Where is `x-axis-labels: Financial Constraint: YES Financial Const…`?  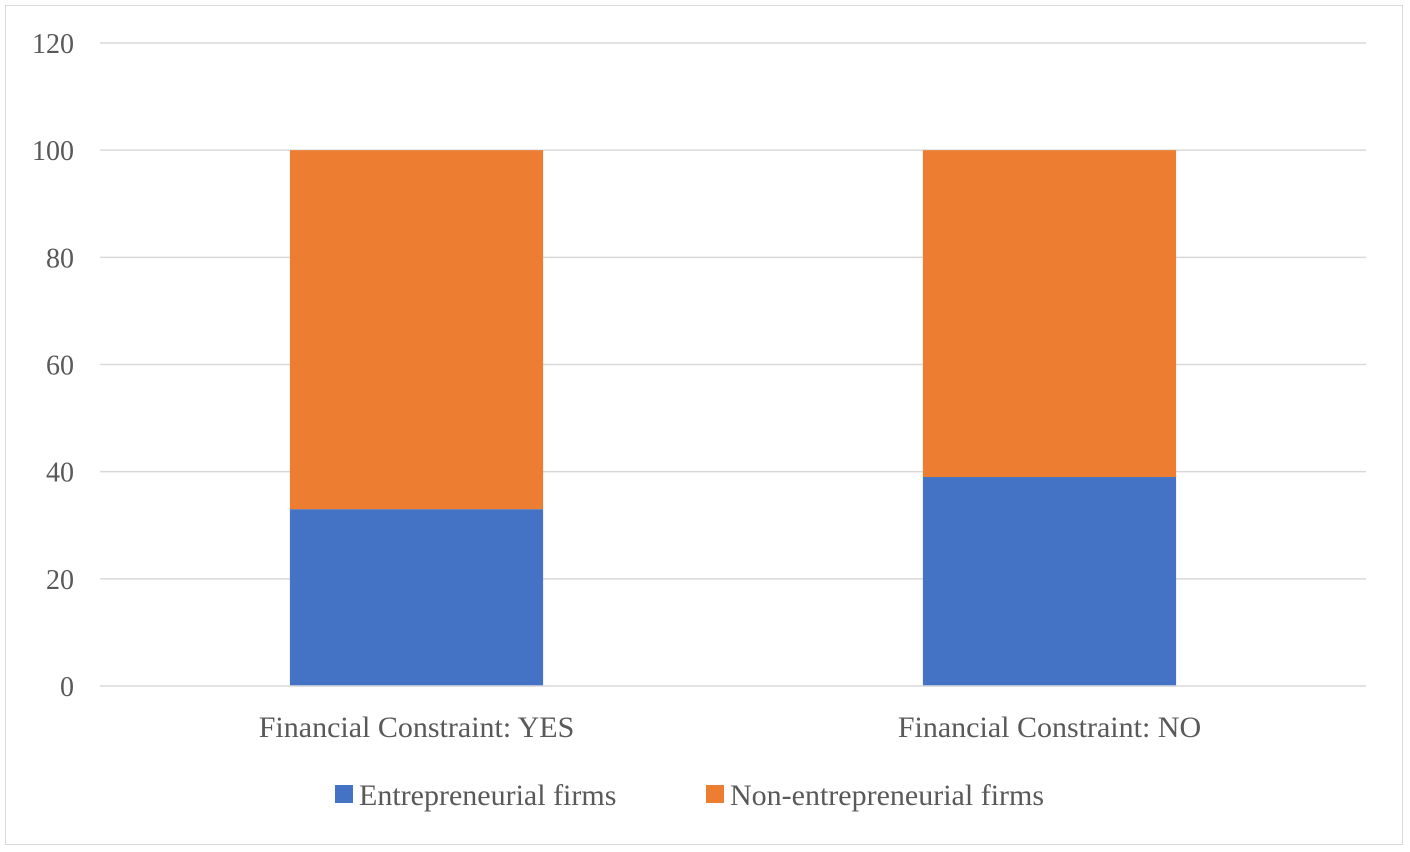
x-axis-labels: Financial Constraint: YES Financial Const… is located at coordinates (730, 727).